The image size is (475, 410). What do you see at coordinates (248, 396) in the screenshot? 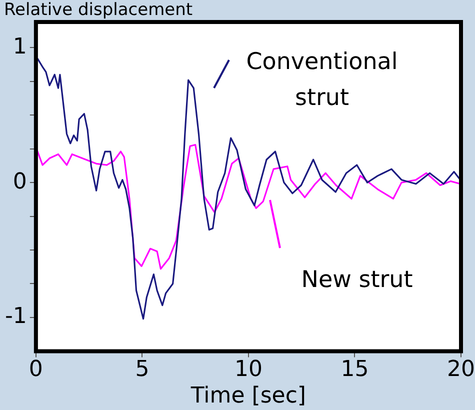
I see `x-axis-title: Time [sec]` at bounding box center [248, 396].